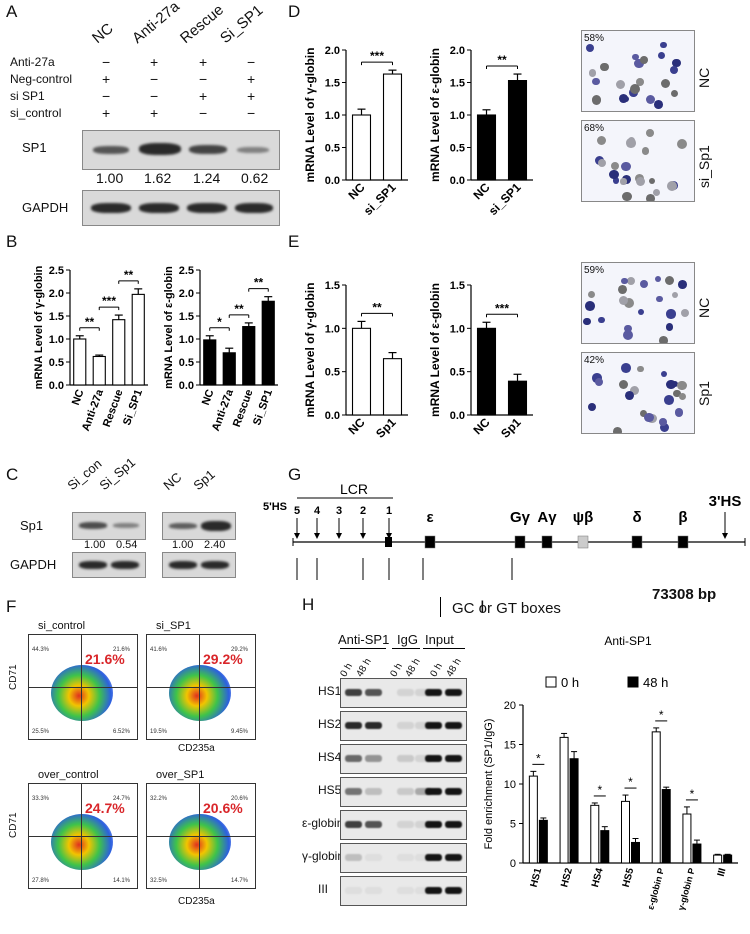 The width and height of the screenshot is (750, 934). What do you see at coordinates (389, 511) in the screenshot?
I see `hs-number: 1` at bounding box center [389, 511].